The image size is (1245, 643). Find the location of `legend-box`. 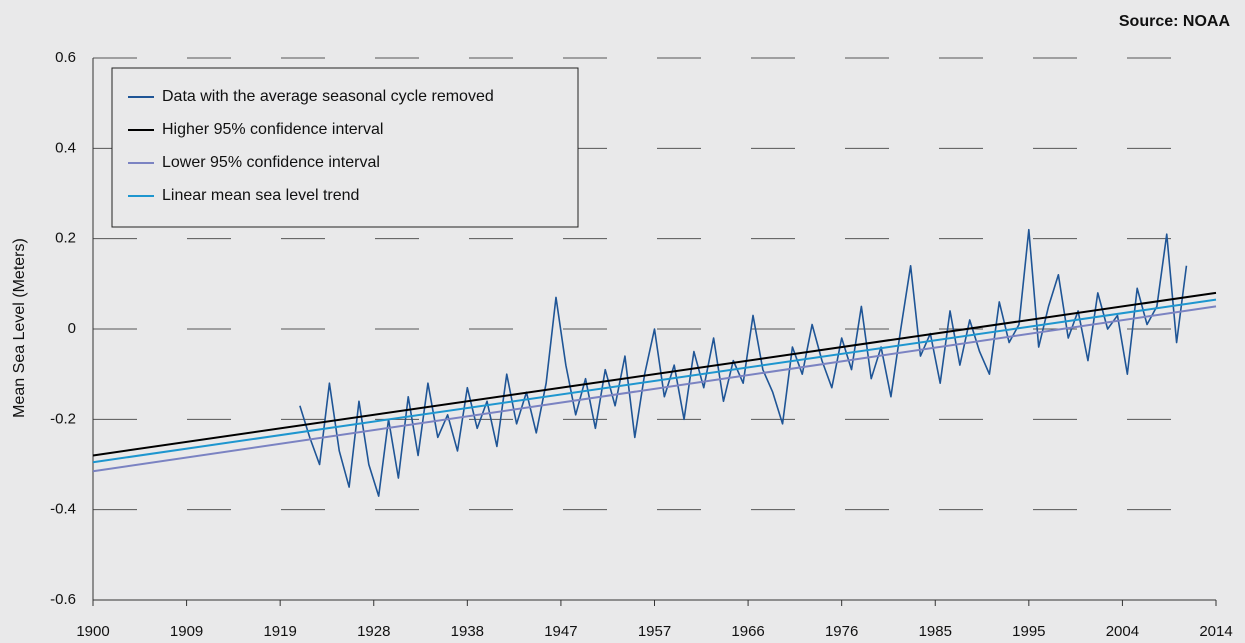

legend-box is located at coordinates (345, 147).